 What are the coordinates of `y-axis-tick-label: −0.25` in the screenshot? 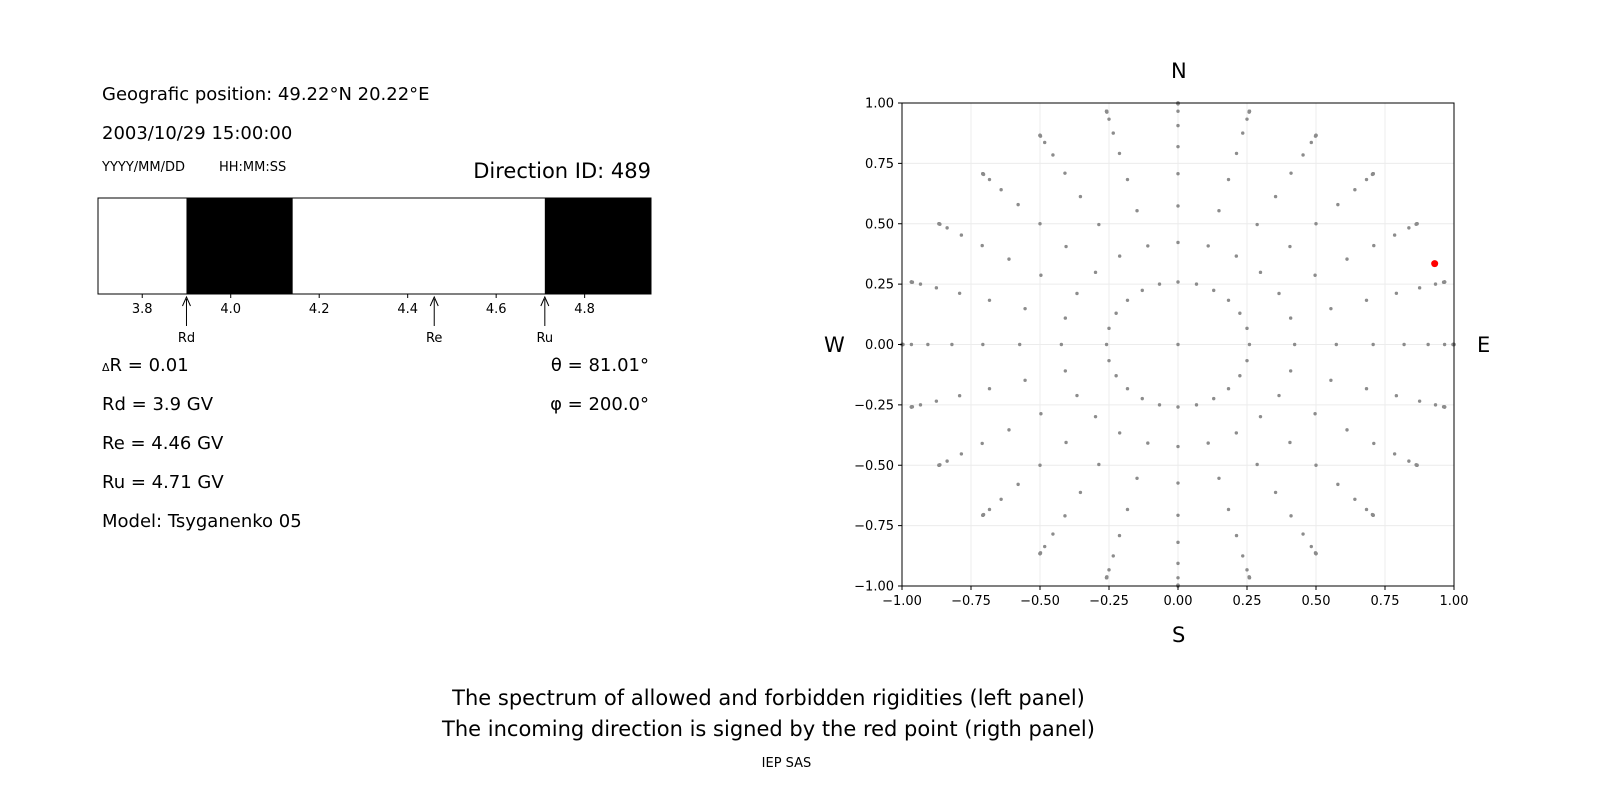 It's located at (874, 405).